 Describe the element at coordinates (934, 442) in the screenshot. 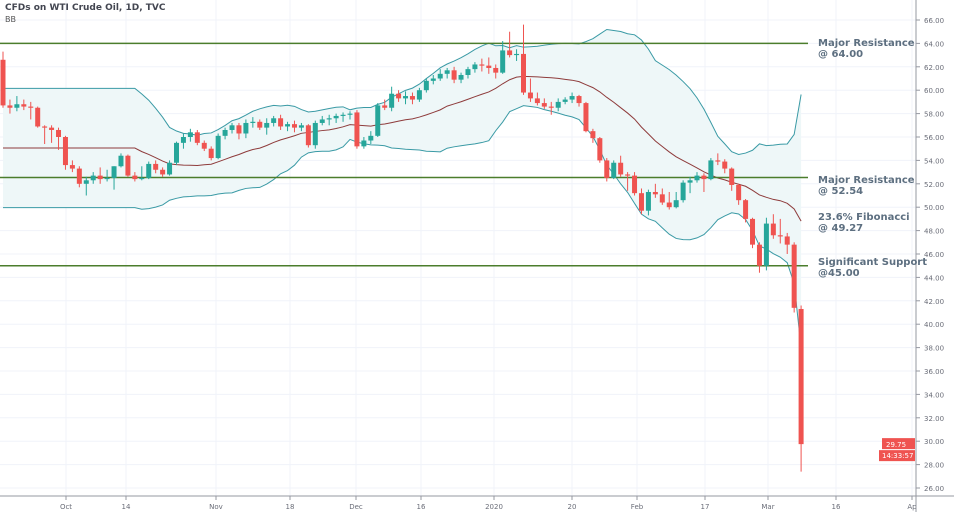

I see `y-tick-label: 30.00` at that location.